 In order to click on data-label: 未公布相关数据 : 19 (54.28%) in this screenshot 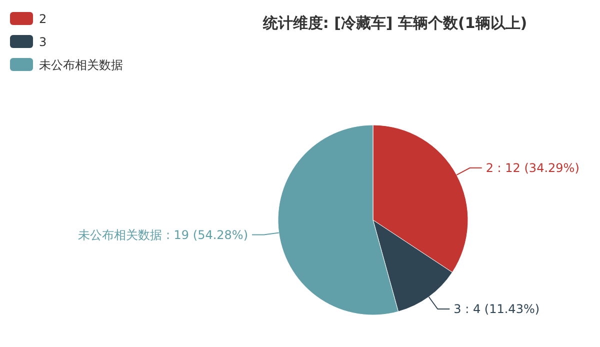, I will do `click(163, 235)`.